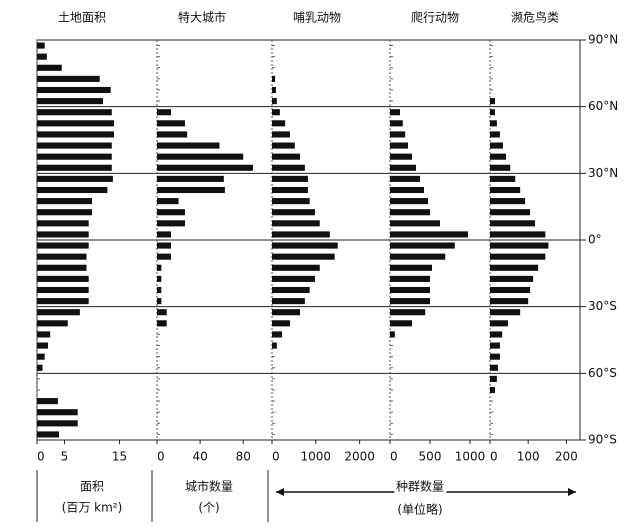 The height and width of the screenshot is (527, 635). What do you see at coordinates (119, 457) in the screenshot?
I see `x-tick-label: 15` at bounding box center [119, 457].